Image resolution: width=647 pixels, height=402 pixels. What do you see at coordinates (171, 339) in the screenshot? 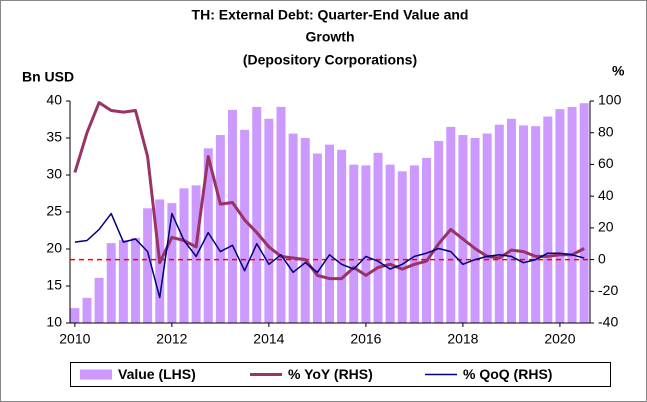
I see `x-tick-label: 2012` at bounding box center [171, 339].